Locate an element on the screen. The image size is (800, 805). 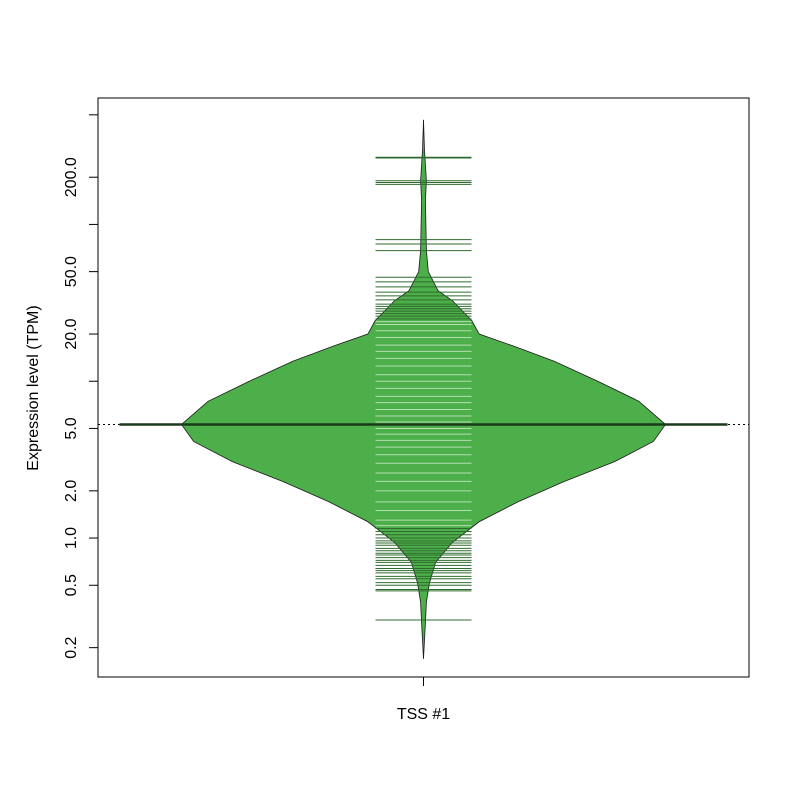
y-tick-label: 200.0 is located at coordinates (71, 177).